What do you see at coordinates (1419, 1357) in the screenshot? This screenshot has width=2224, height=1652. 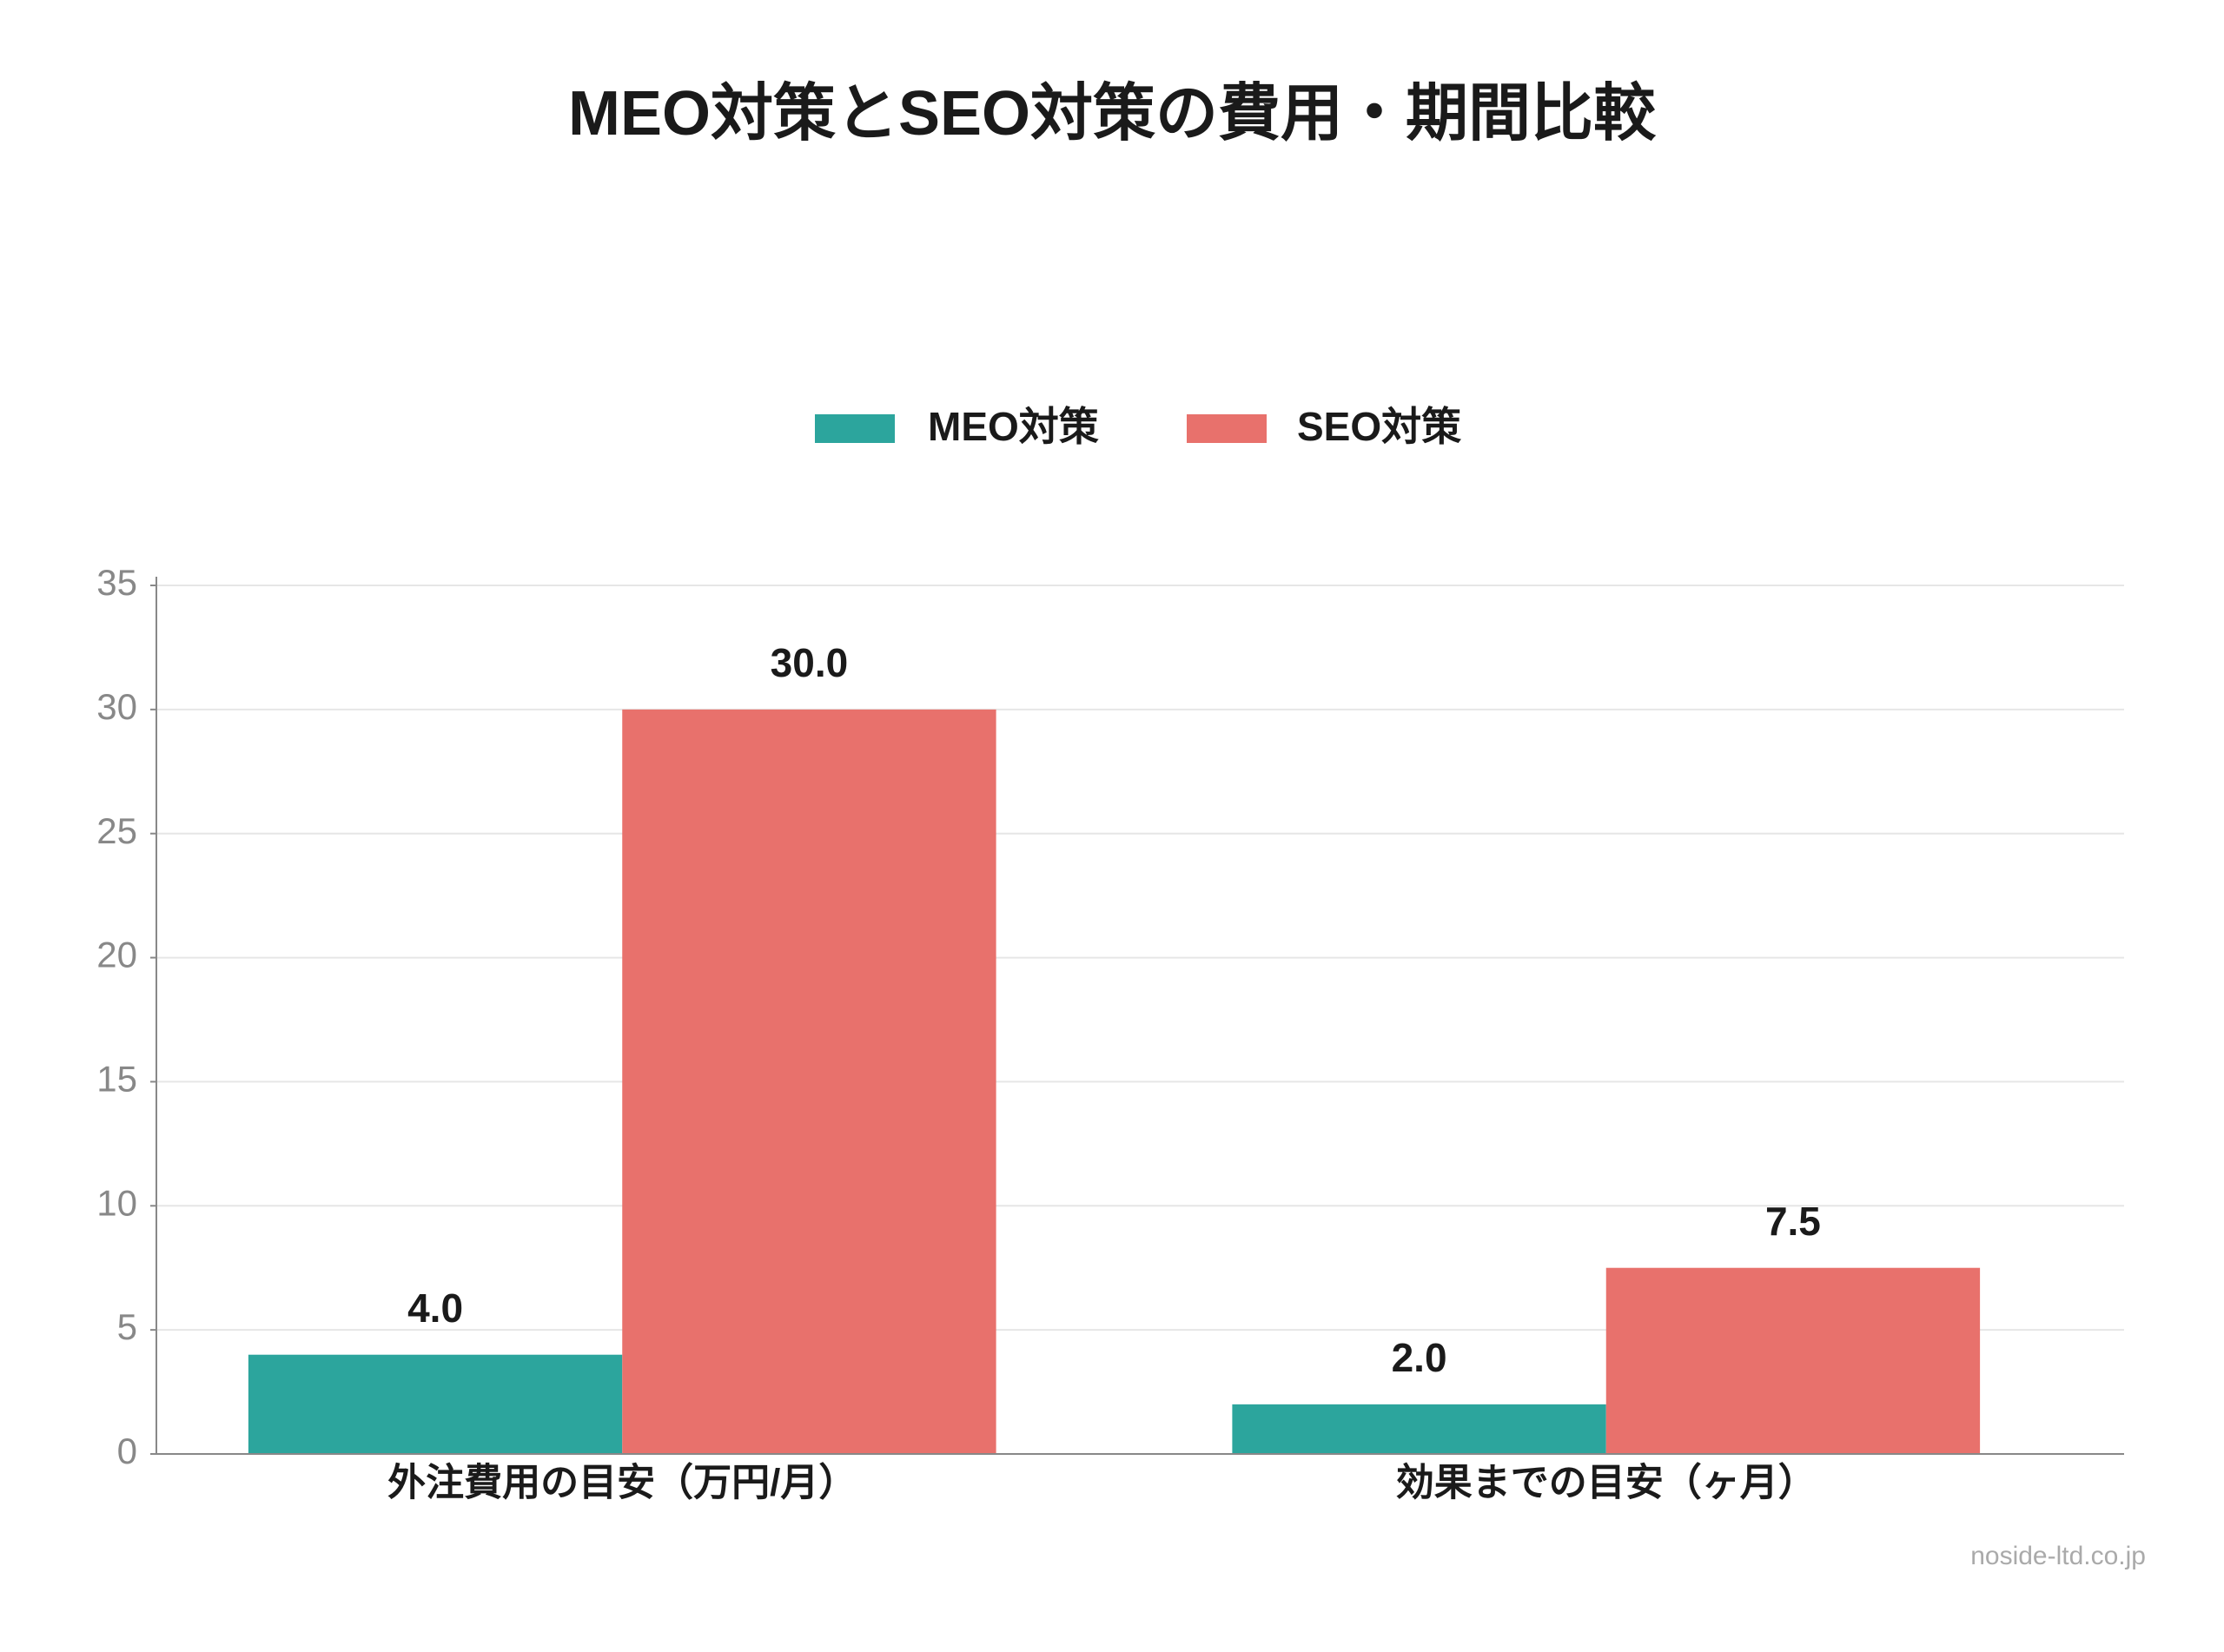 I see `data-label: 2.0` at bounding box center [1419, 1357].